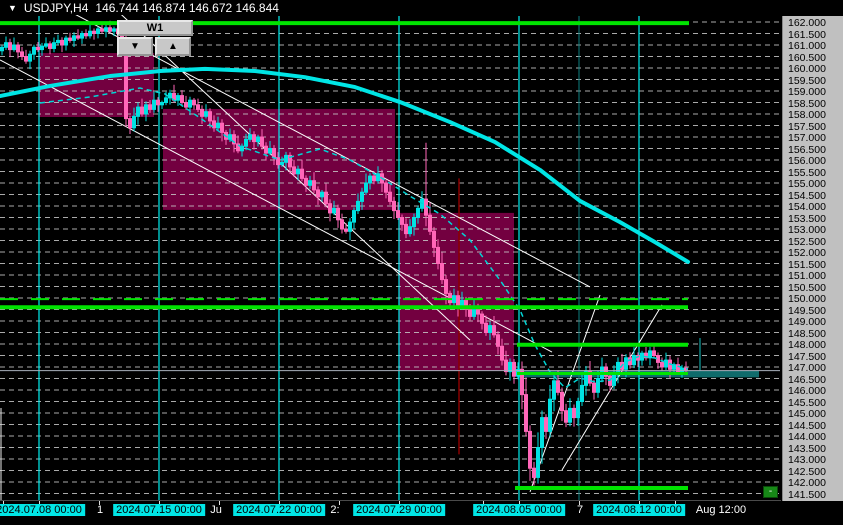 The height and width of the screenshot is (525, 843). Describe the element at coordinates (807, 46) in the screenshot. I see `price-scale-label: 161.000` at that location.